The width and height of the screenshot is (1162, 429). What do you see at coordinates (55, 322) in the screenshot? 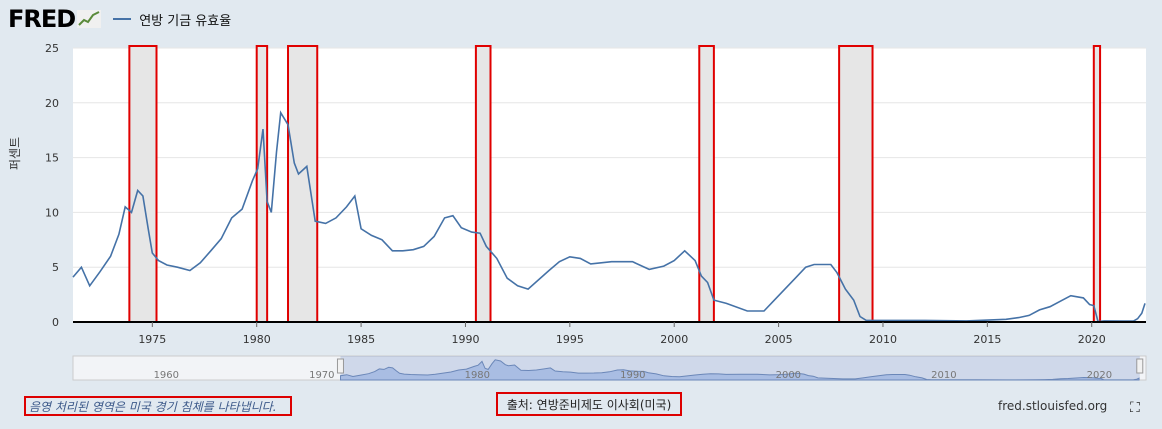
I see `y-tick-label: 0` at bounding box center [55, 322].